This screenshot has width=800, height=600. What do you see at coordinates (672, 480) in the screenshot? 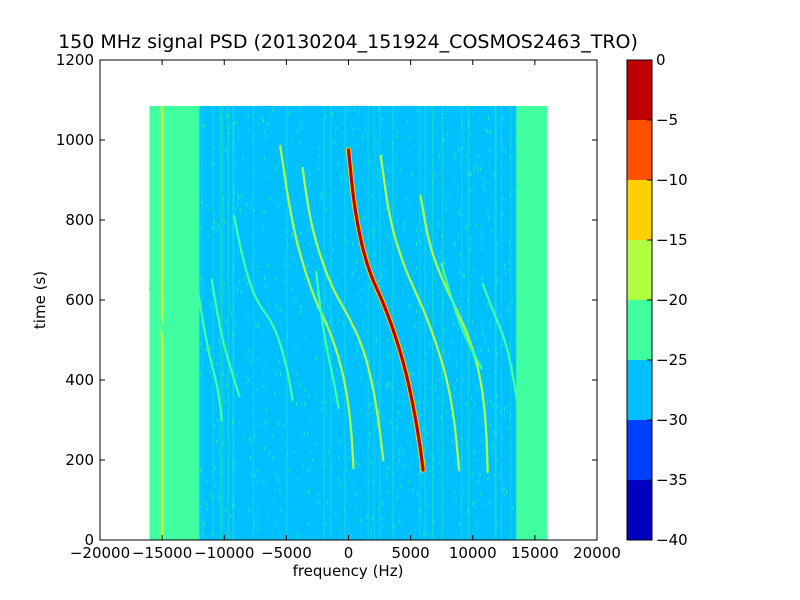
I see `colorbar-tick-label: −35` at bounding box center [672, 480].